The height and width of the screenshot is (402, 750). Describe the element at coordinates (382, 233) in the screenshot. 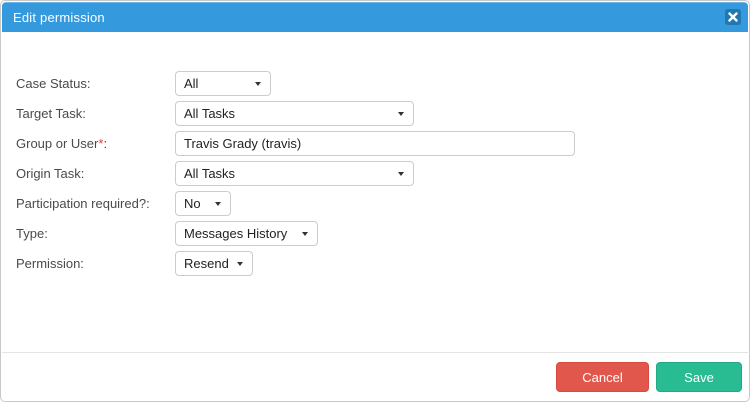

I see `form-row-type: Type: Messages History` at that location.